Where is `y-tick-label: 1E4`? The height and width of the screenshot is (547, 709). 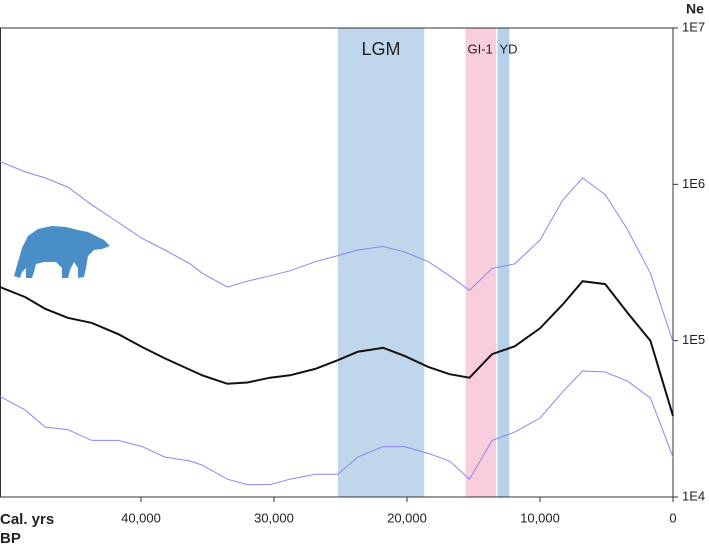 y-tick-label: 1E4 is located at coordinates (693, 495).